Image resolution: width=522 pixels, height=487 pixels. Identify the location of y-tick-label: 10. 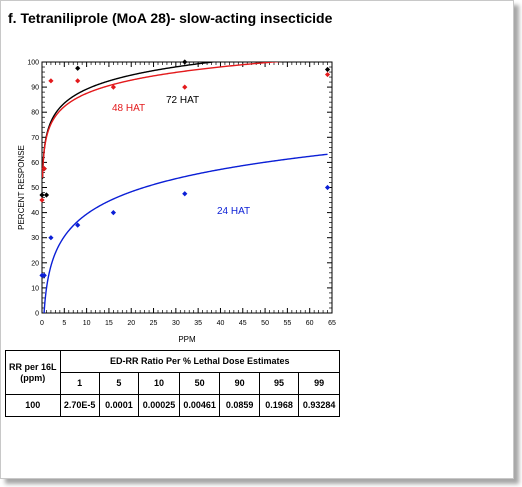
(35, 288).